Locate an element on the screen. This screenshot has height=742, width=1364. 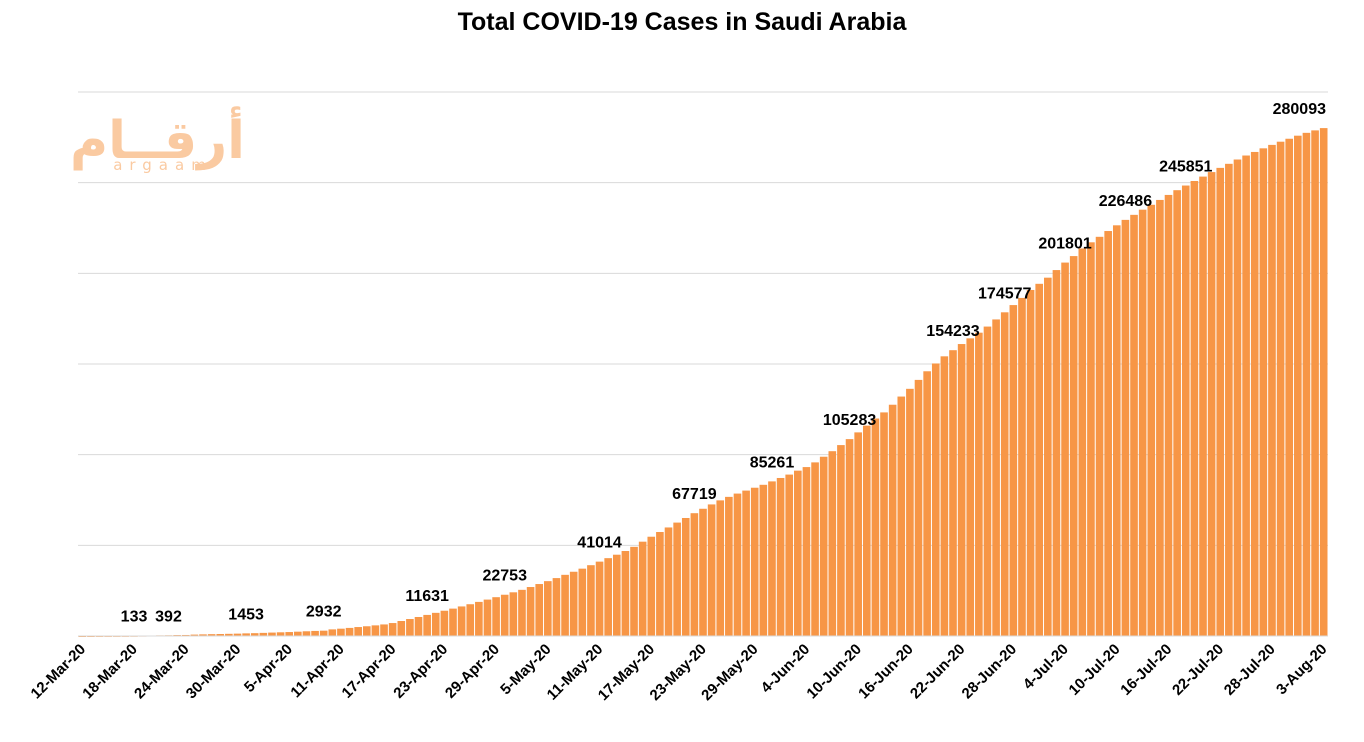
x-tick-label: 11-Apr-20 is located at coordinates (317, 671).